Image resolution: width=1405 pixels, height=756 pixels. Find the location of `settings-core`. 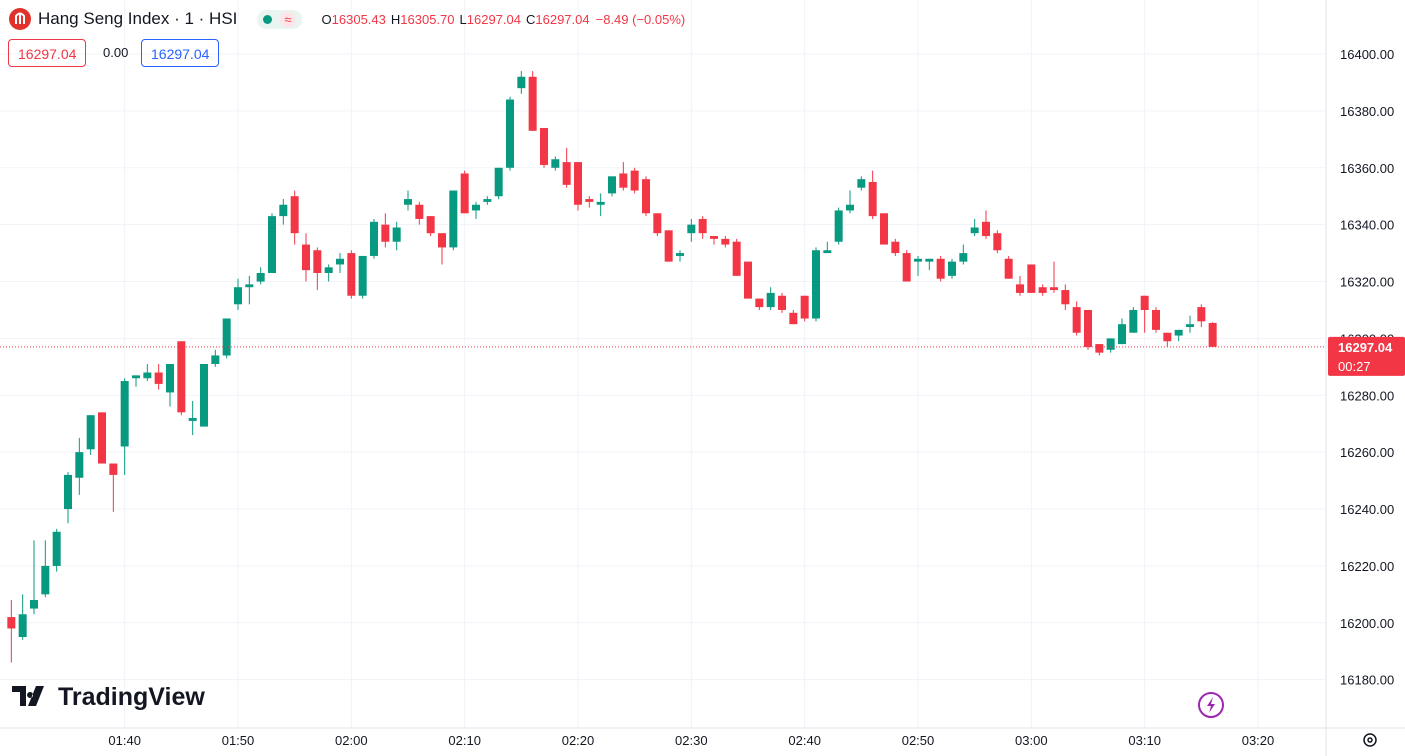

settings-core is located at coordinates (1370, 740).